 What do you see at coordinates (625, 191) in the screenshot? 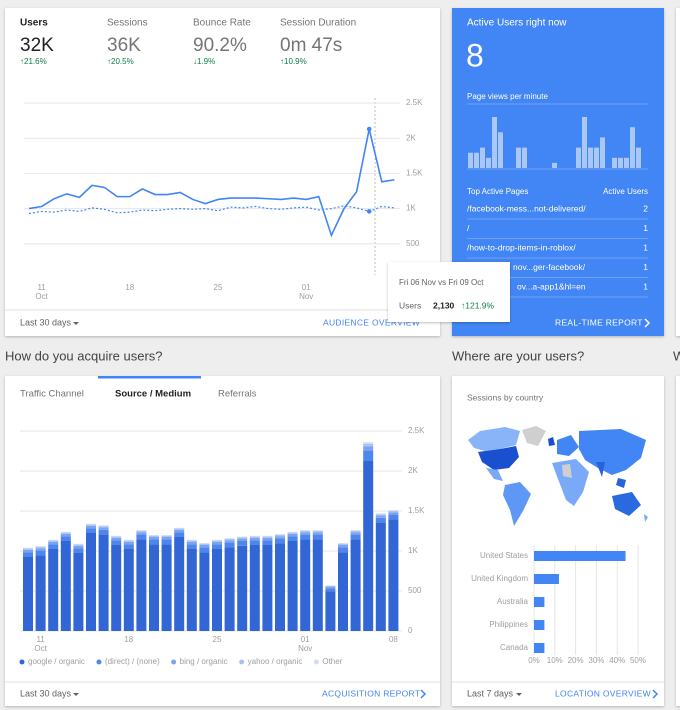
I see `table-header: Active Users` at bounding box center [625, 191].